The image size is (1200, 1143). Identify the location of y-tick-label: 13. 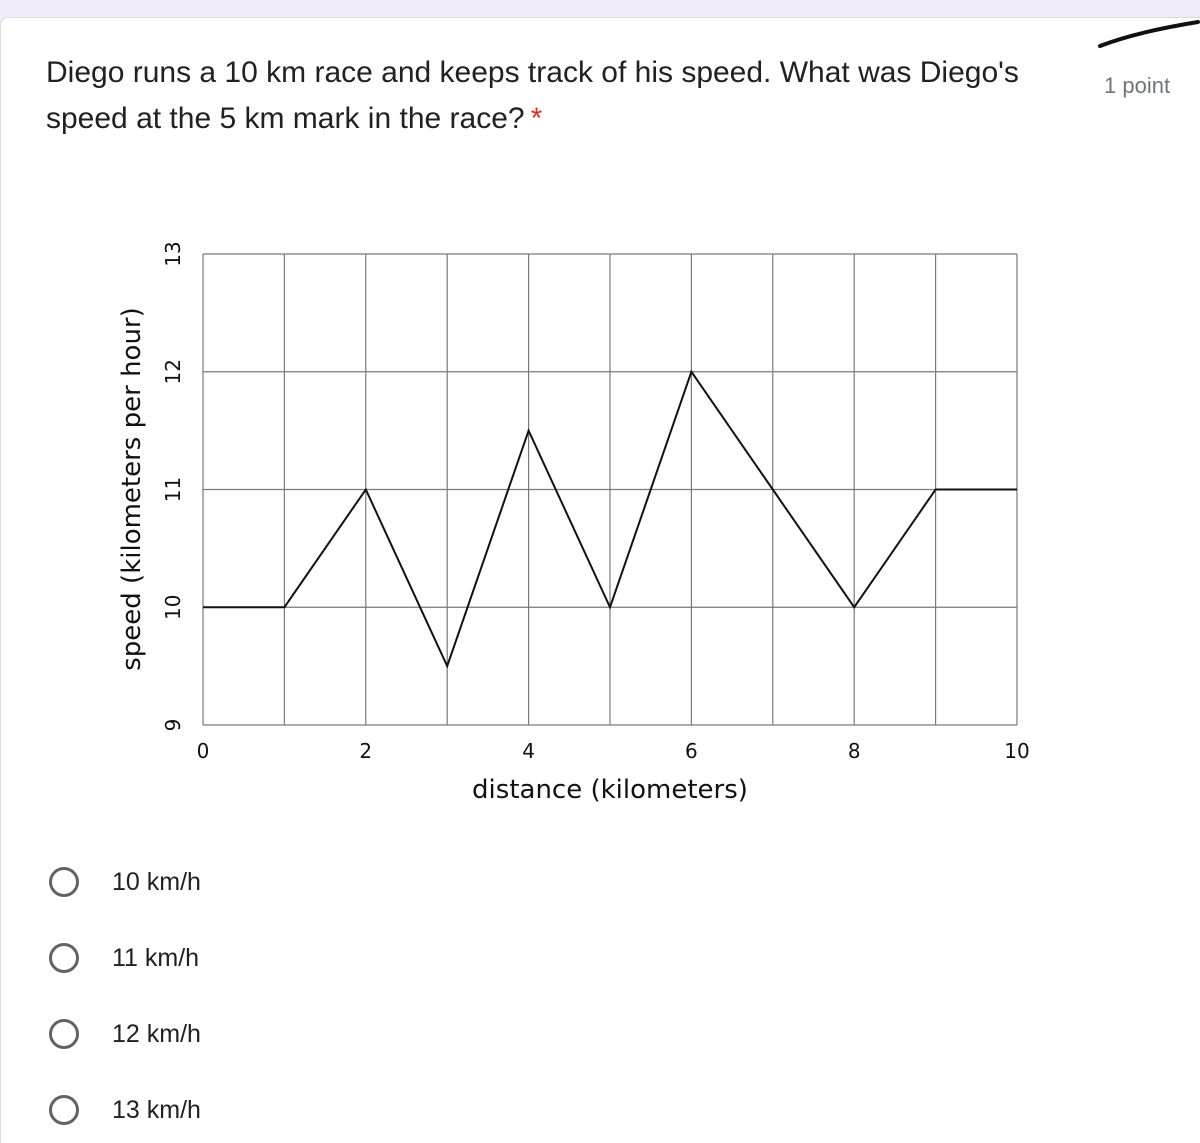
(173, 253).